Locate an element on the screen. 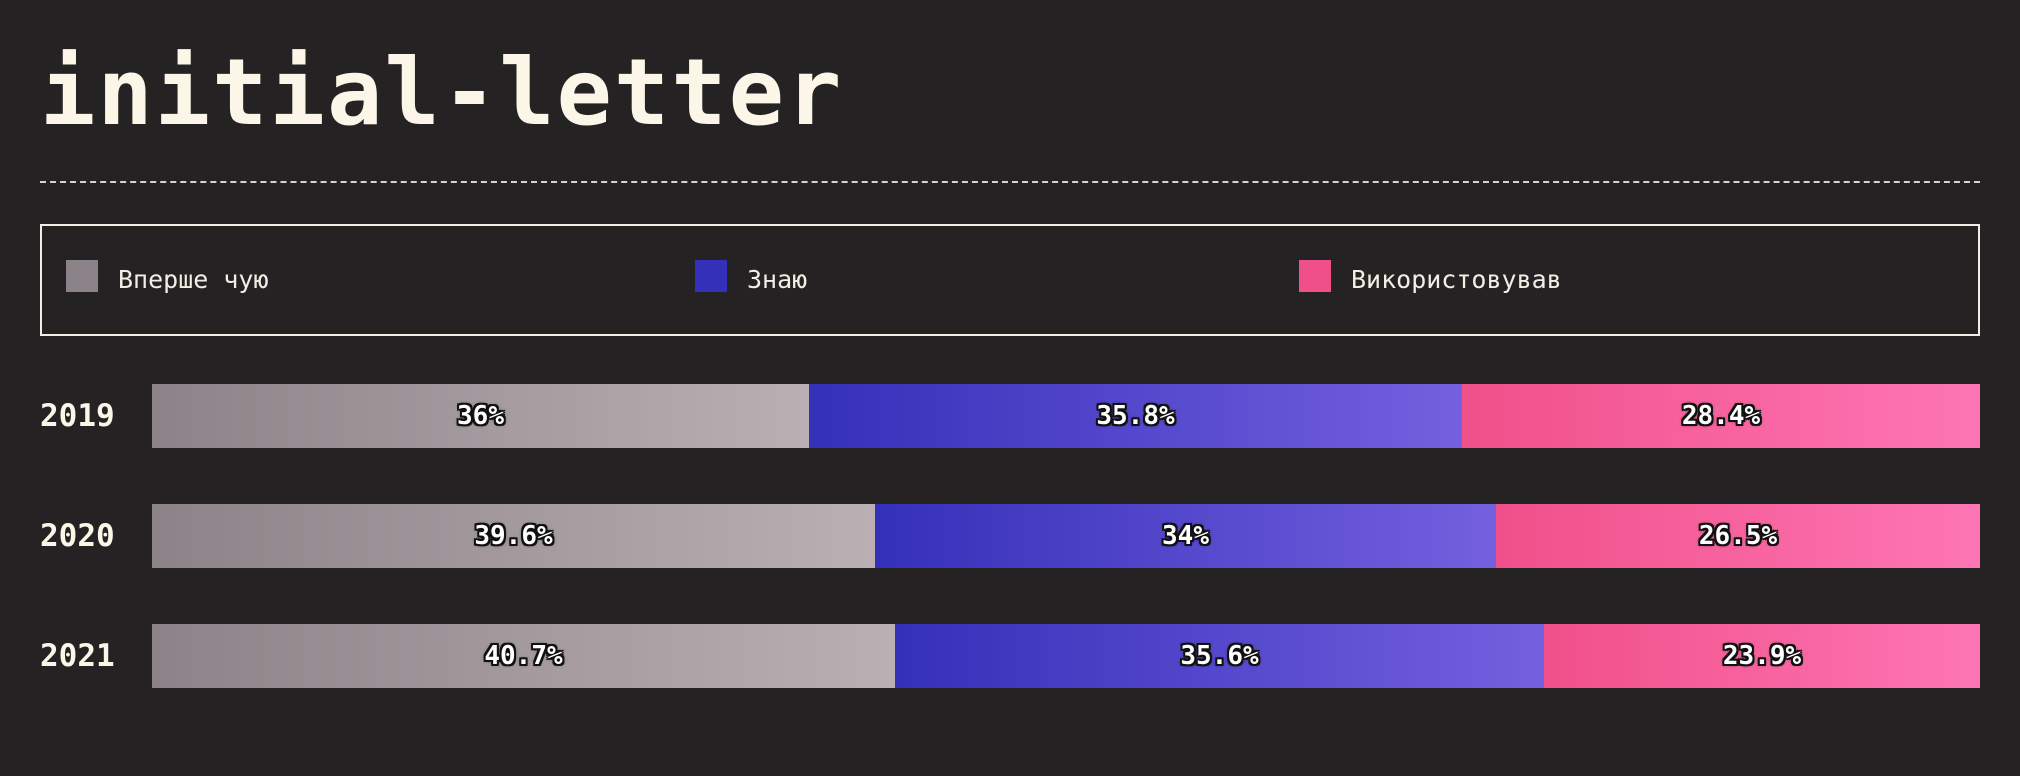 This screenshot has width=2020, height=776. legend-swatch-know is located at coordinates (711, 276).